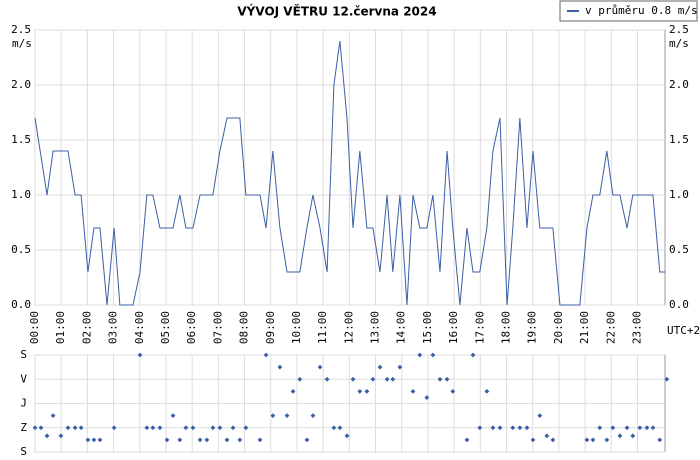  What do you see at coordinates (679, 84) in the screenshot?
I see `y2-tick-label: 2.0` at bounding box center [679, 84].